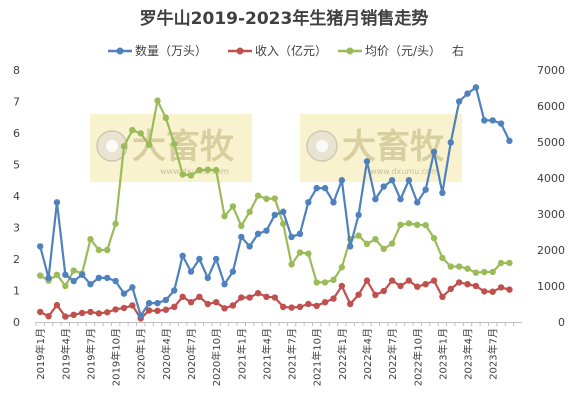  I want to click on left-tick-label: 7, so click(16, 102).